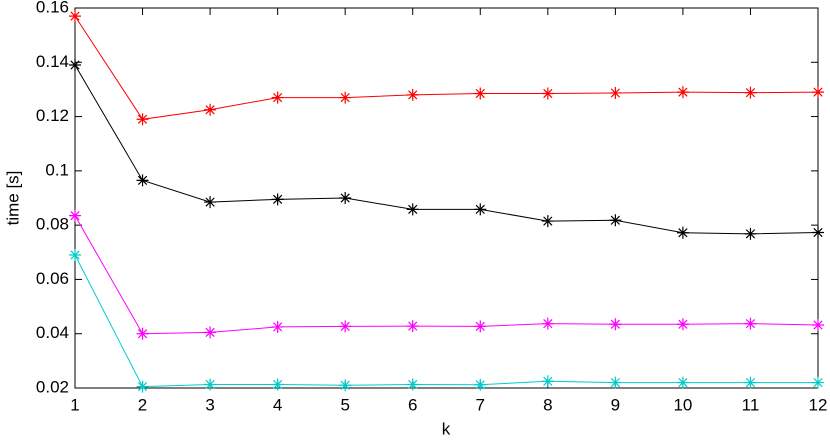 The height and width of the screenshot is (442, 830). What do you see at coordinates (751, 404) in the screenshot?
I see `x-tick-label: 11` at bounding box center [751, 404].